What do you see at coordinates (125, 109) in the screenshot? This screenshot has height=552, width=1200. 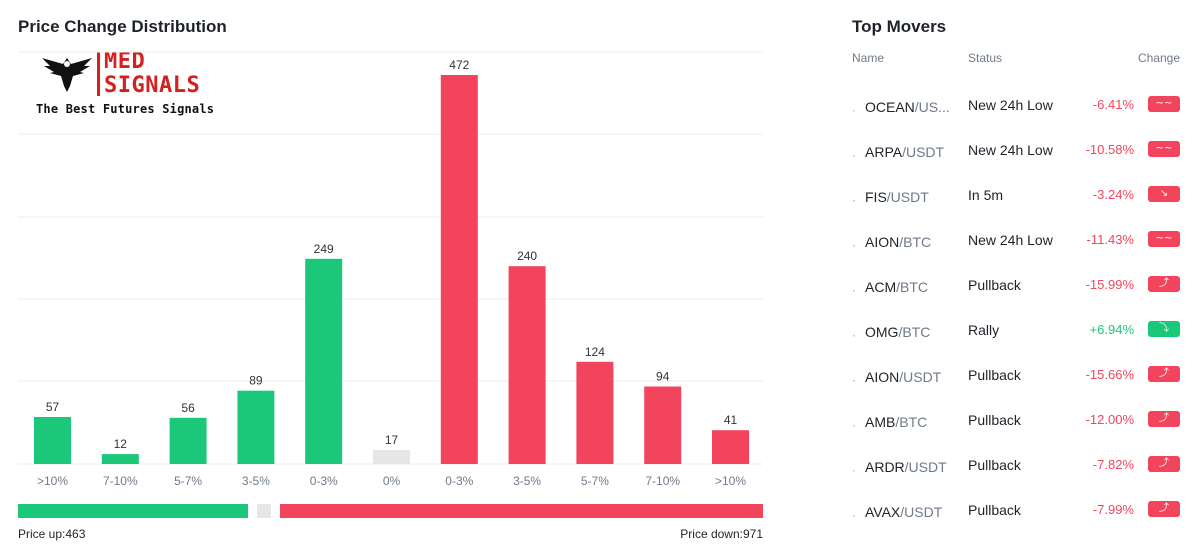 I see `logo-tagline: The Best Futures Signals` at bounding box center [125, 109].